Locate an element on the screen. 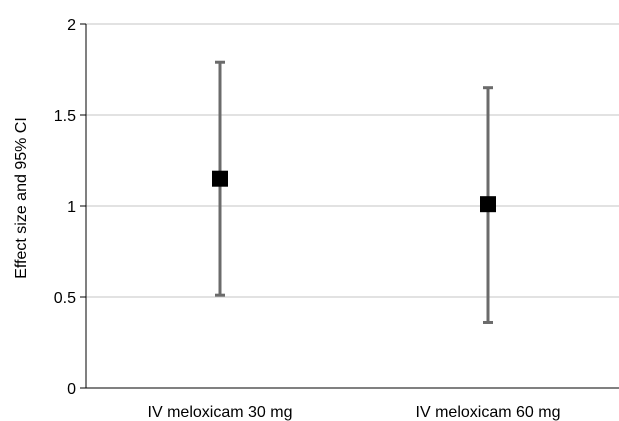 This screenshot has height=421, width=619. x-category-label: IV meloxicam 60 mg is located at coordinates (488, 412).